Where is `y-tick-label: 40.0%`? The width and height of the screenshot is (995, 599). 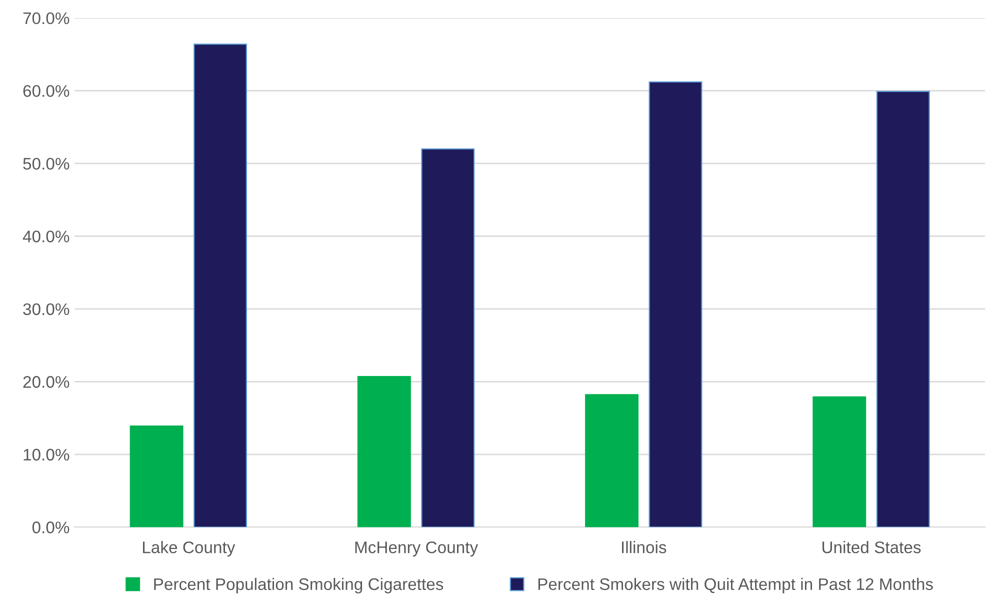
y-tick-label: 40.0% is located at coordinates (46, 236).